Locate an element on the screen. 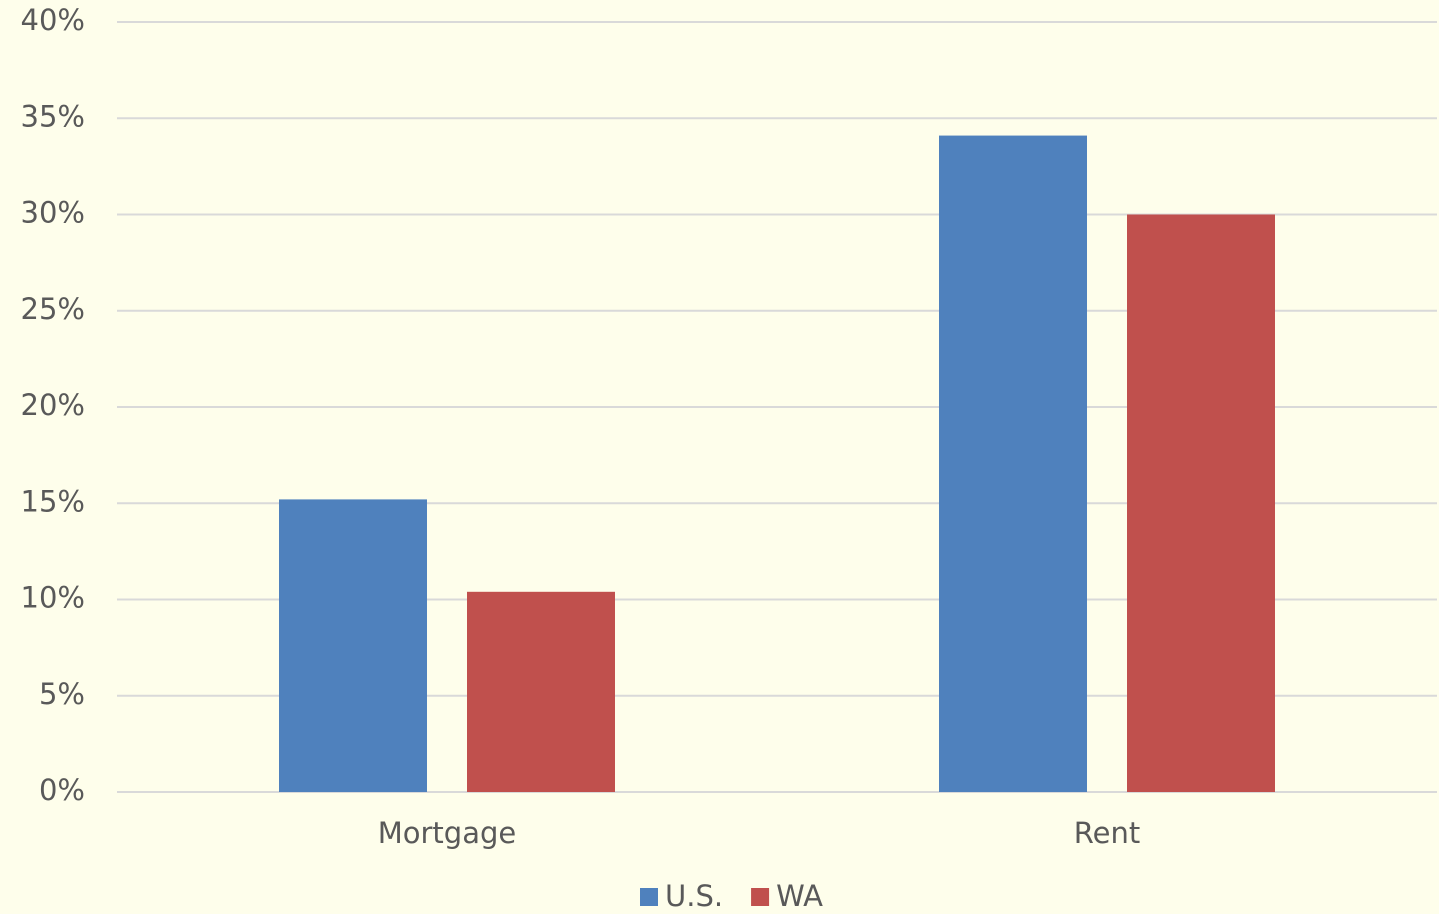 The image size is (1439, 914). y-tick-label: 30% is located at coordinates (53, 213).